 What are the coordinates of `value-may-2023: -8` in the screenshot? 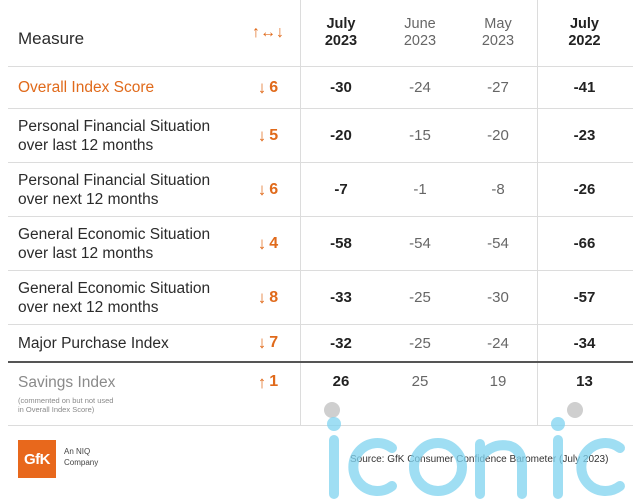 It's located at (498, 189).